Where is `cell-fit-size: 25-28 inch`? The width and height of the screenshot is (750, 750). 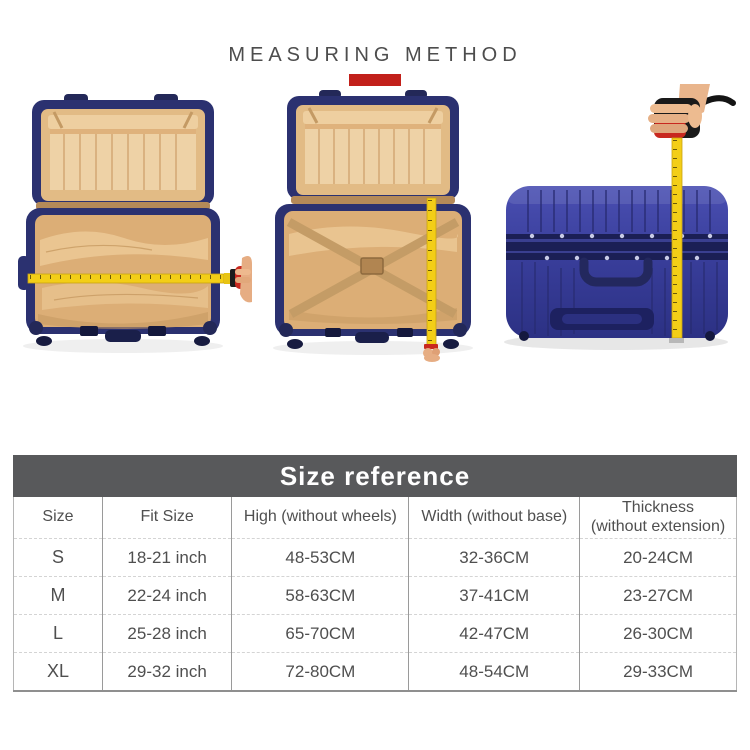
cell-fit-size: 25-28 inch is located at coordinates (166, 633).